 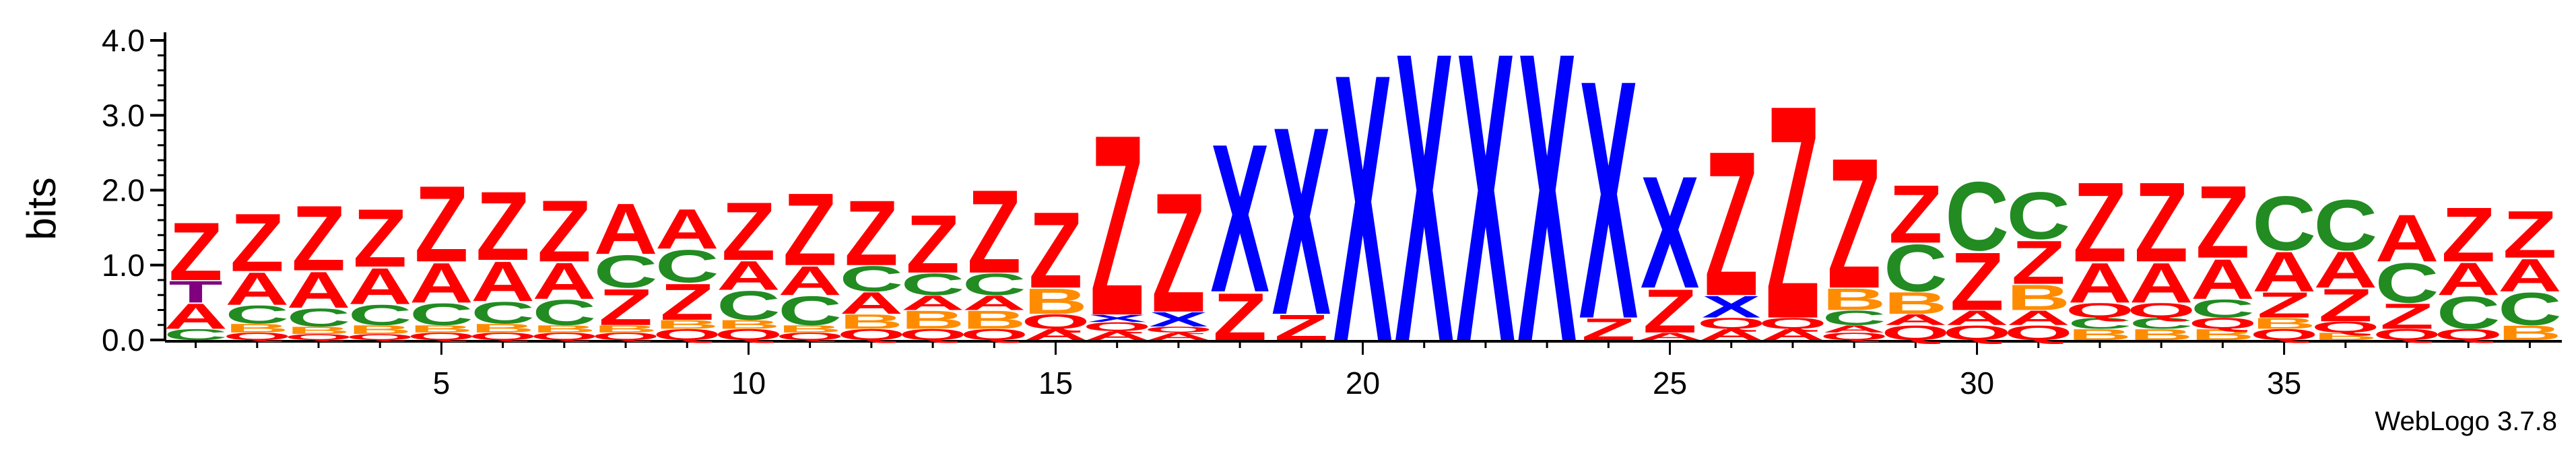 I want to click on stack-position-21: X, so click(x=1424, y=214).